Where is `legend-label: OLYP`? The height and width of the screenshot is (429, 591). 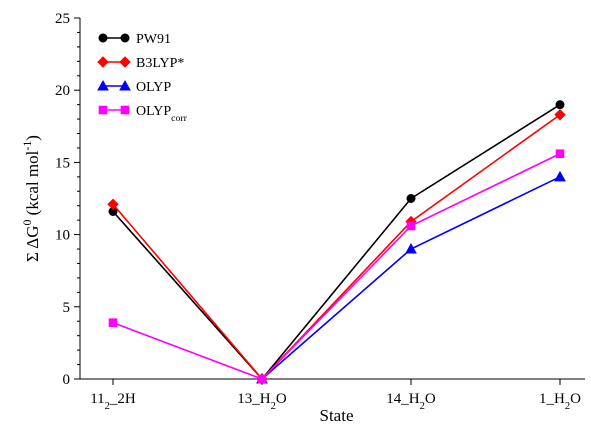 legend-label: OLYP is located at coordinates (153, 87).